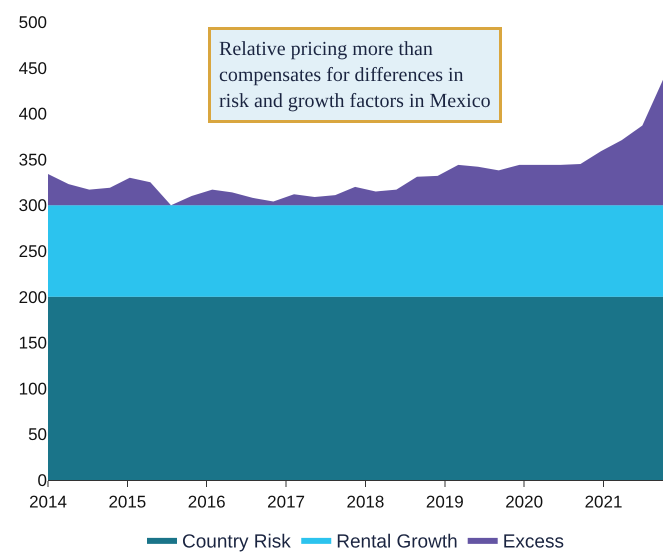 The width and height of the screenshot is (663, 559). What do you see at coordinates (37, 434) in the screenshot?
I see `y-tick-label: 50` at bounding box center [37, 434].